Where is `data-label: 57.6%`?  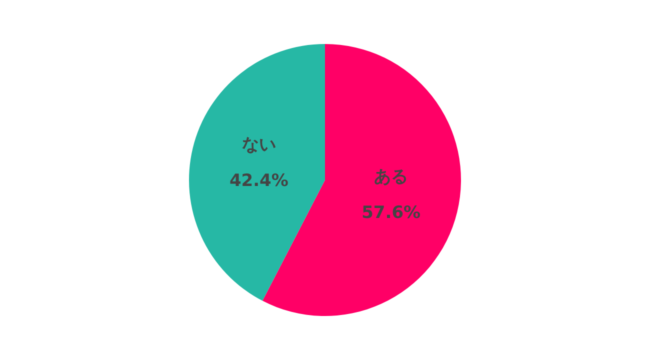 data-label: 57.6% is located at coordinates (391, 213).